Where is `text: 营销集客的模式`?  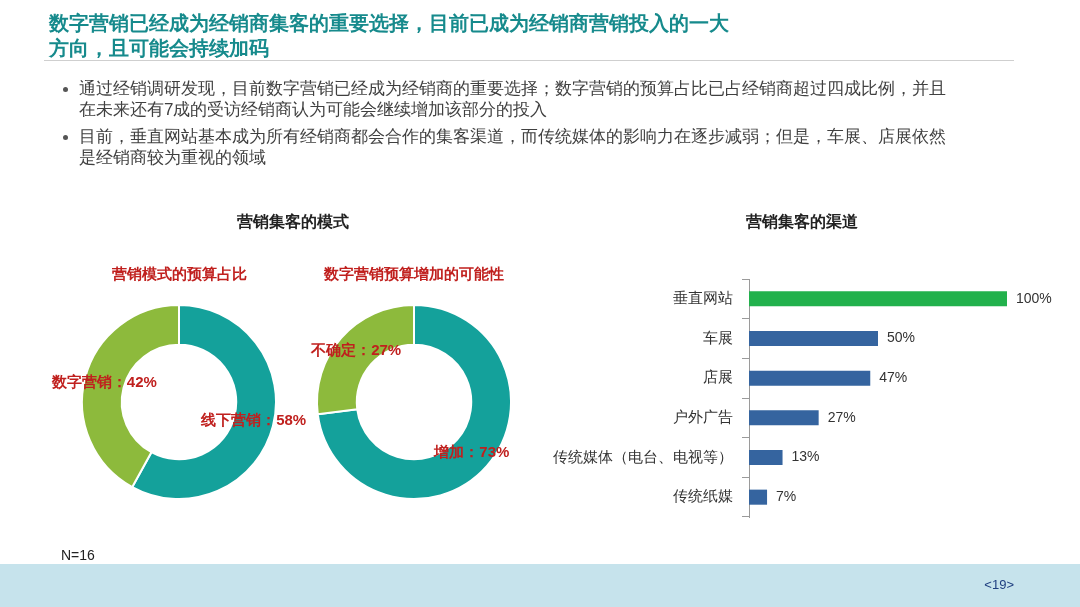 text: 营销集客的模式 is located at coordinates (293, 222).